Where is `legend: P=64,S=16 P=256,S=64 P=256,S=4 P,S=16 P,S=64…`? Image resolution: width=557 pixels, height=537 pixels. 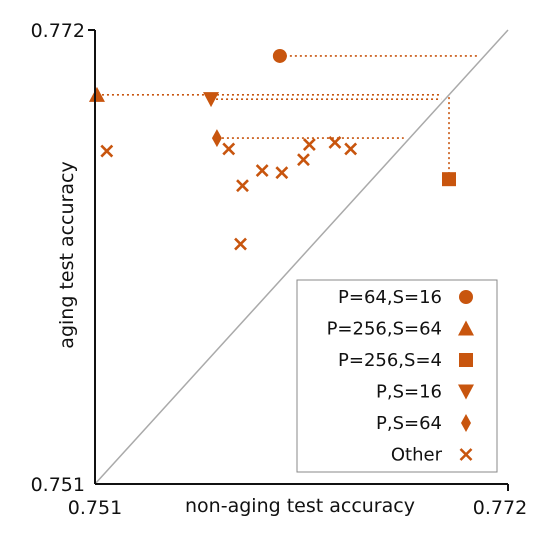 legend: P=64,S=16 P=256,S=64 P=256,S=4 P,S=16 P,S=64… is located at coordinates (397, 376).